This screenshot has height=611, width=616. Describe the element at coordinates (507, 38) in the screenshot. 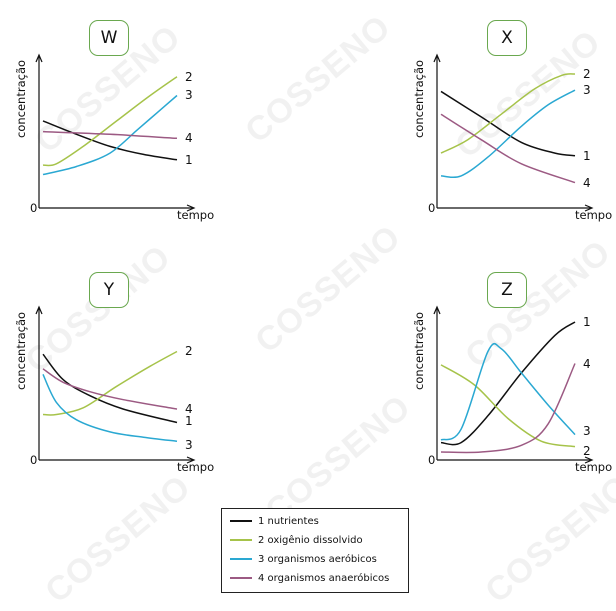

I see `chart-title-badge: X` at that location.